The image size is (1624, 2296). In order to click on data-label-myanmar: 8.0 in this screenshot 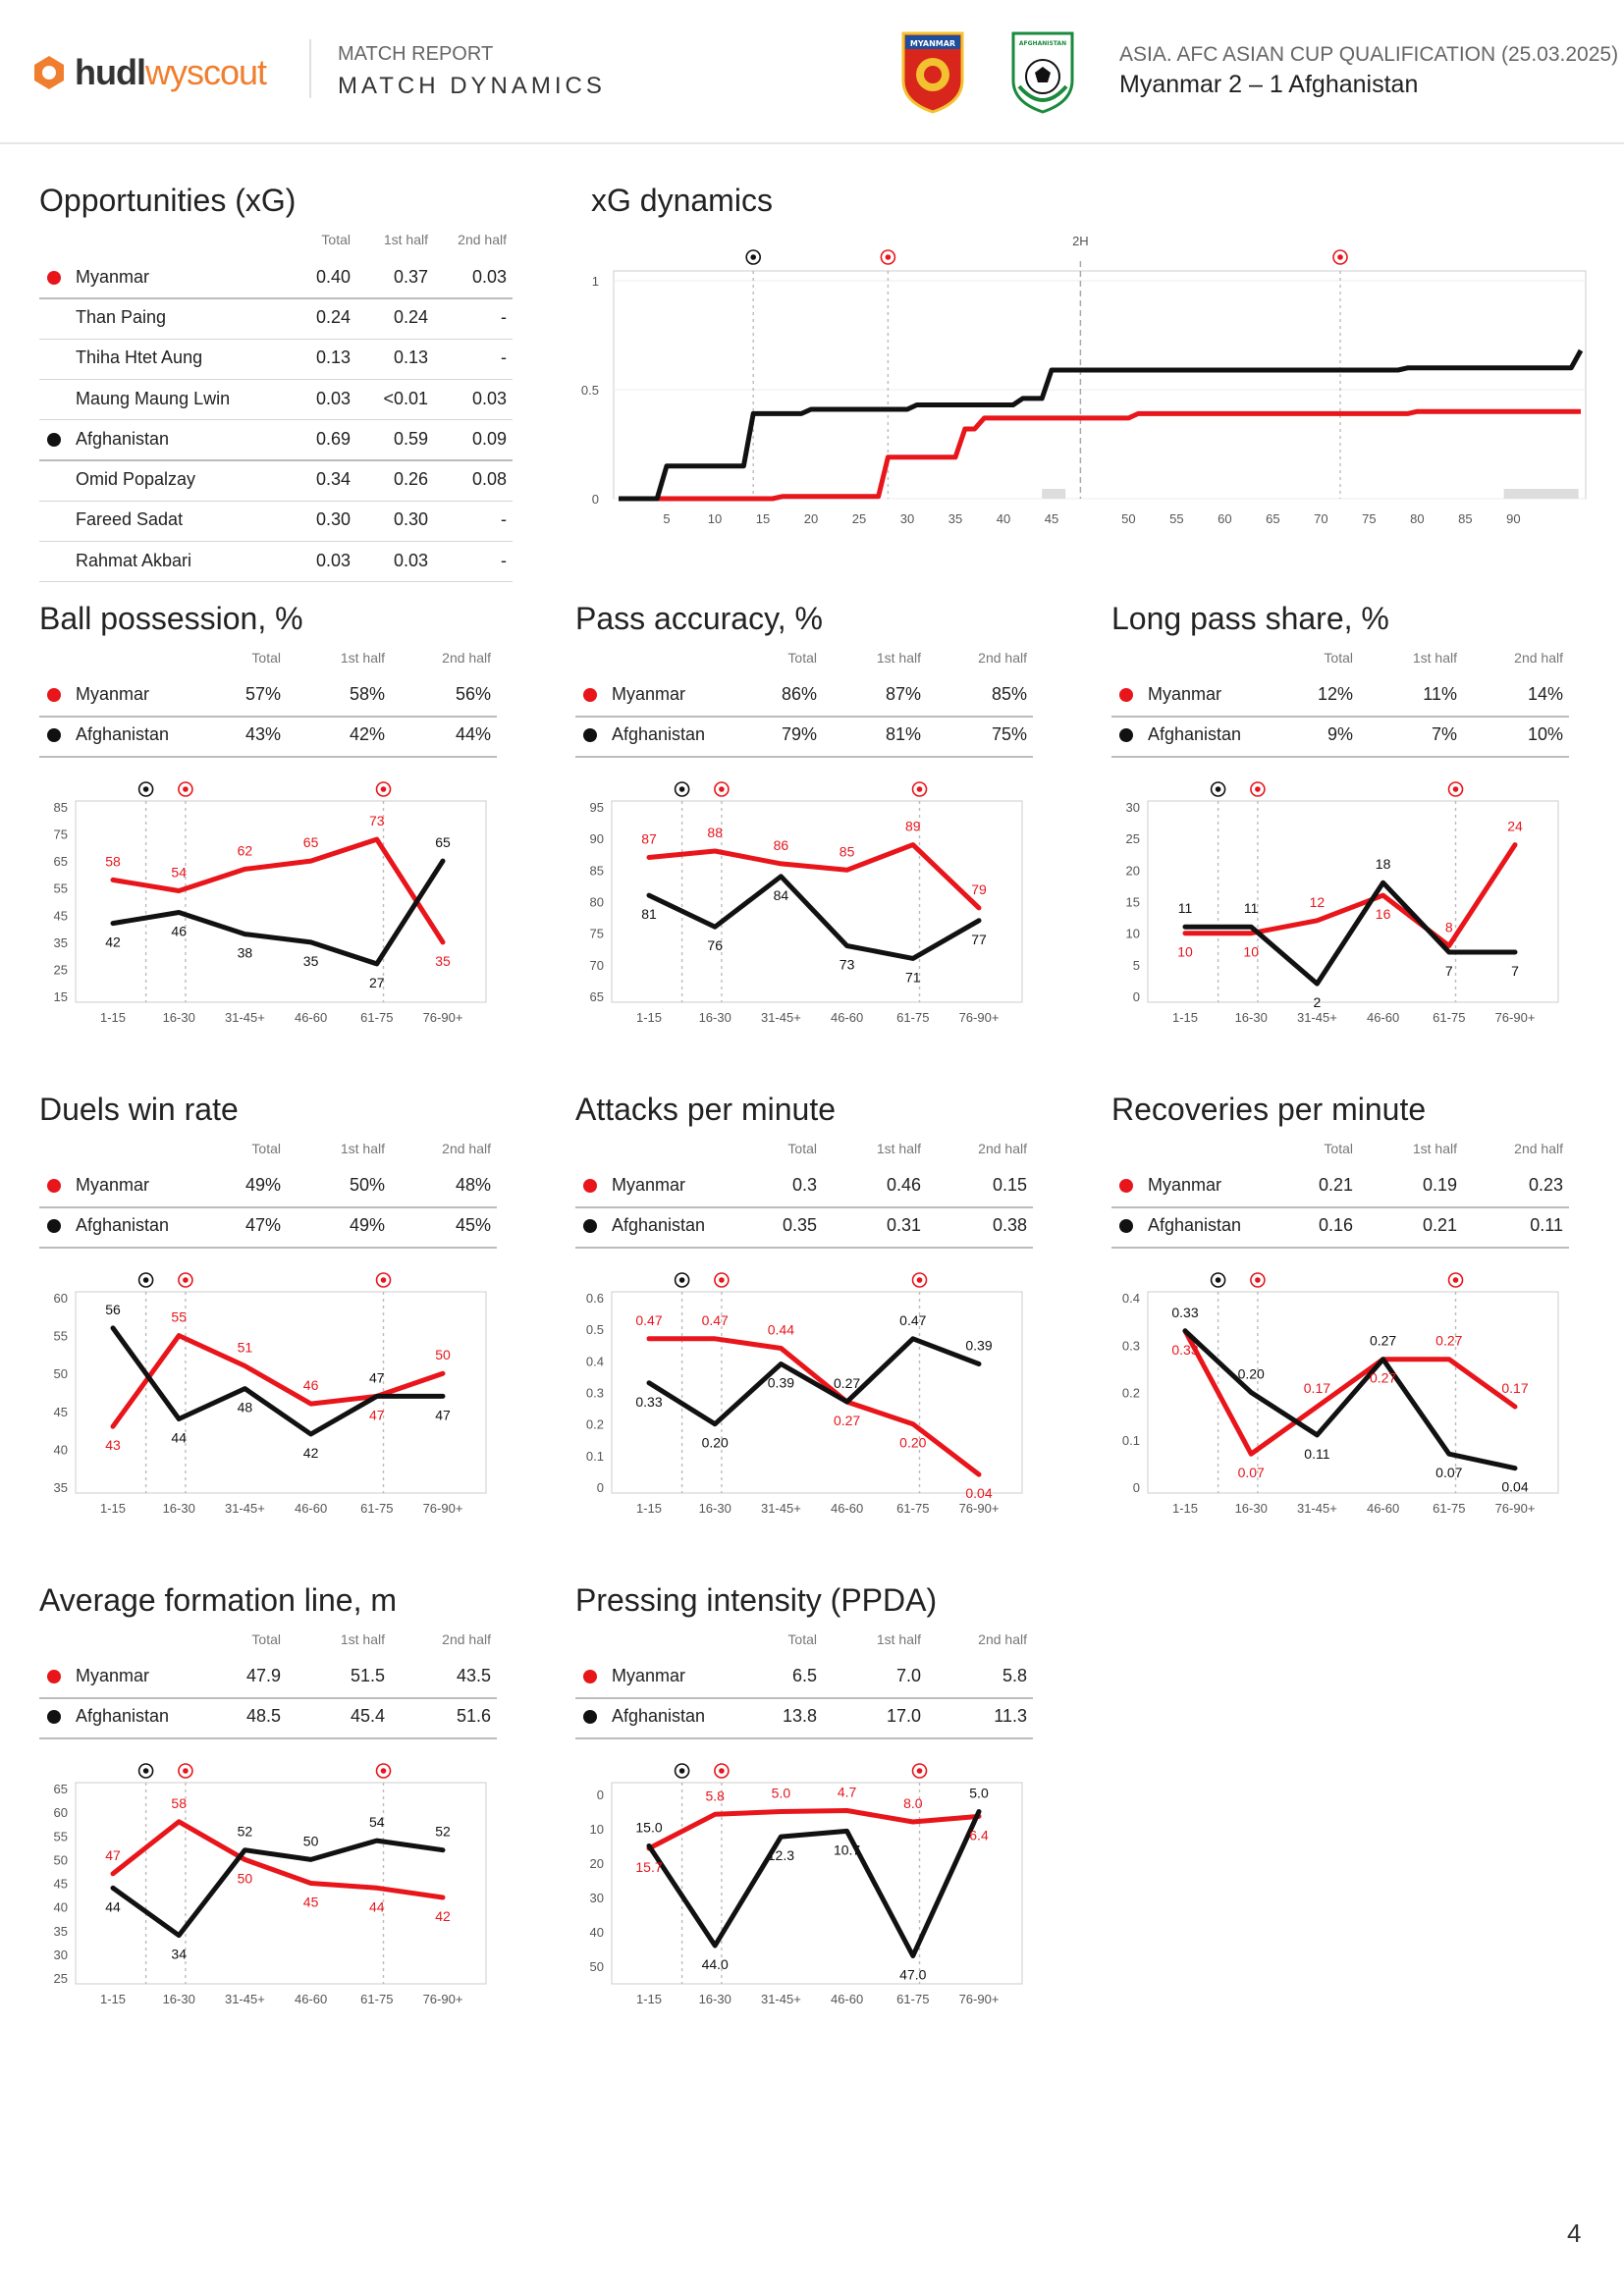, I will do `click(913, 1803)`.